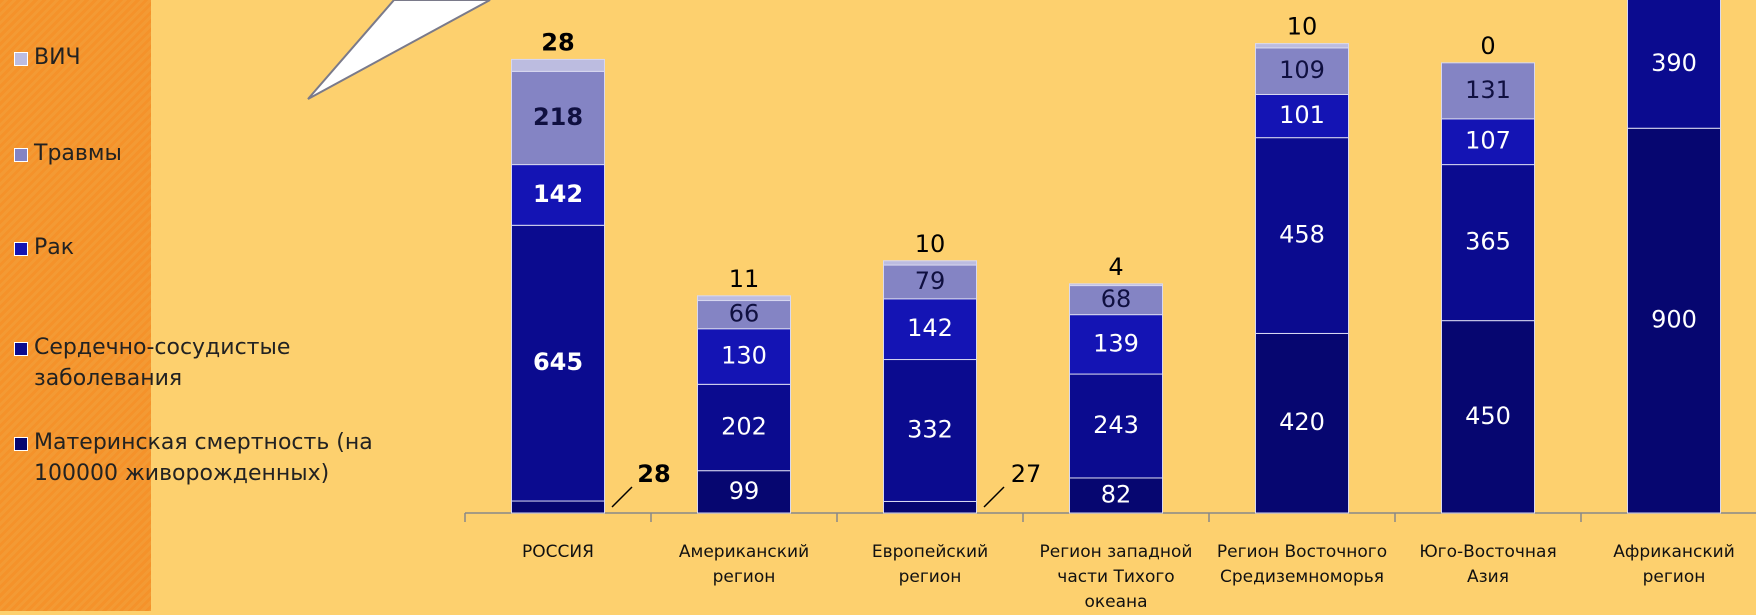  I want to click on data-label: 11, so click(744, 279).